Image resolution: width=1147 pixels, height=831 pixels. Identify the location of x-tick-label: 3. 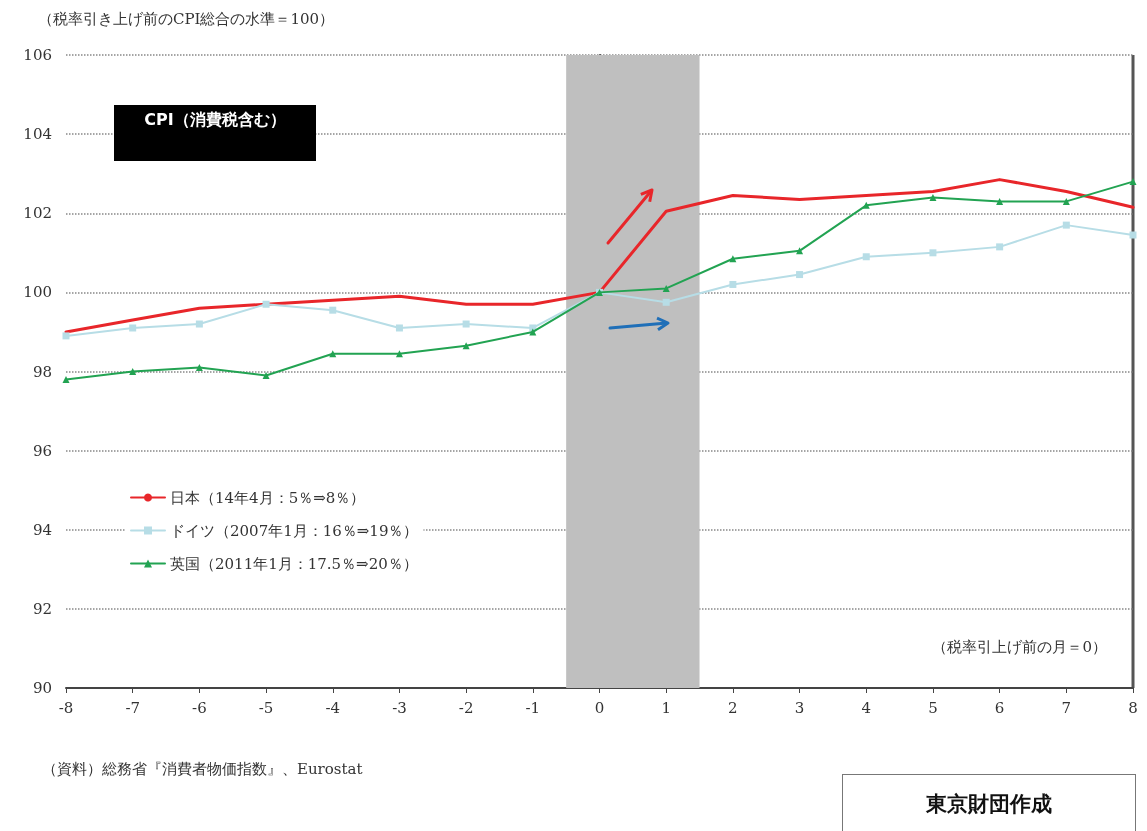
(799, 707).